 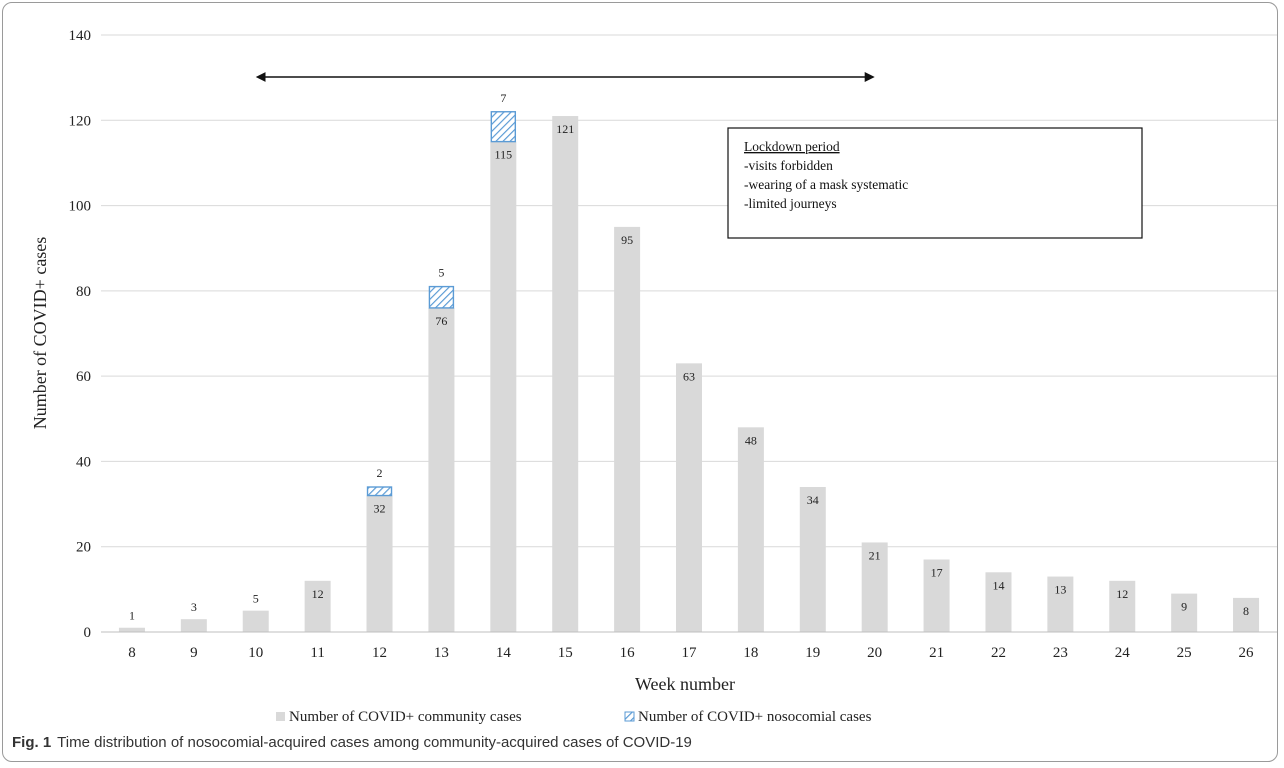 What do you see at coordinates (441, 653) in the screenshot?
I see `x-tick-label: 13` at bounding box center [441, 653].